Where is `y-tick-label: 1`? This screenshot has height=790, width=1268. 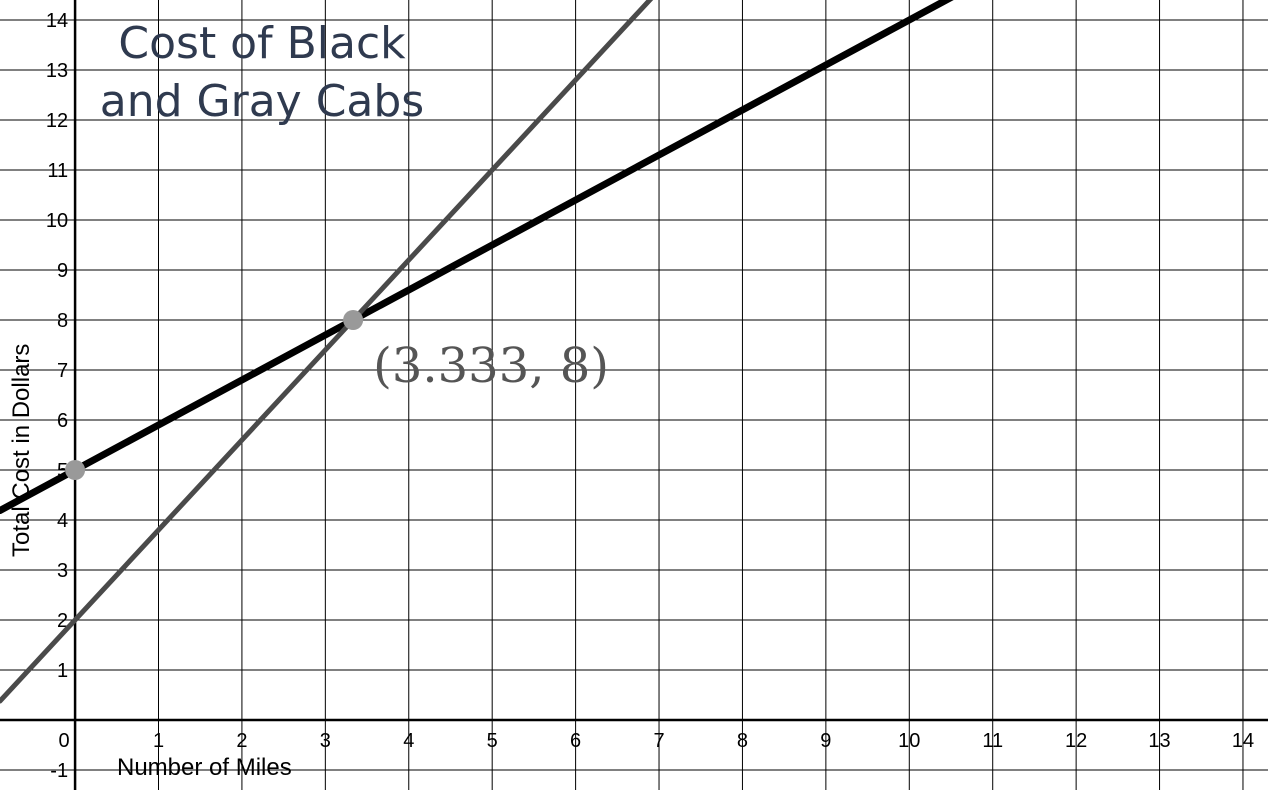
y-tick-label: 1 is located at coordinates (62, 671).